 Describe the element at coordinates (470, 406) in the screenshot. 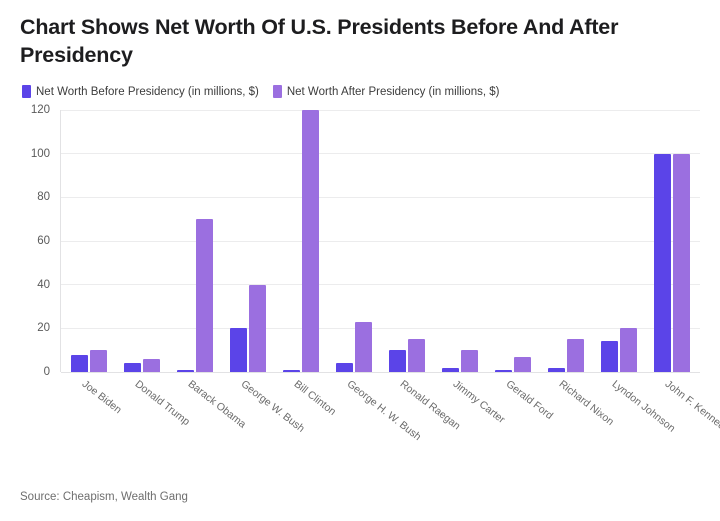

I see `x-axis-label-cell: Jimmy Carter` at that location.